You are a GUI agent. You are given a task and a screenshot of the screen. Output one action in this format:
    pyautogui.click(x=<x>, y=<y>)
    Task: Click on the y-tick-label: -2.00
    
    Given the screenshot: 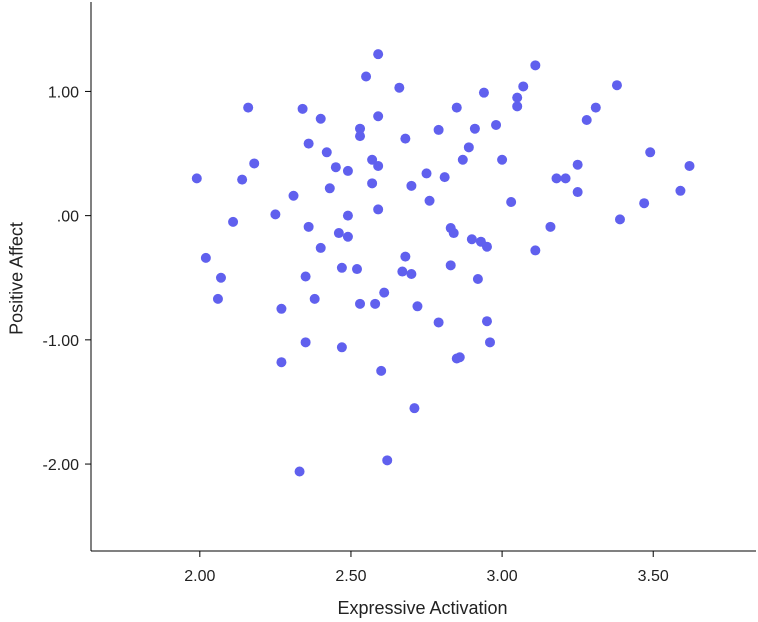 What is the action you would take?
    pyautogui.click(x=61, y=465)
    